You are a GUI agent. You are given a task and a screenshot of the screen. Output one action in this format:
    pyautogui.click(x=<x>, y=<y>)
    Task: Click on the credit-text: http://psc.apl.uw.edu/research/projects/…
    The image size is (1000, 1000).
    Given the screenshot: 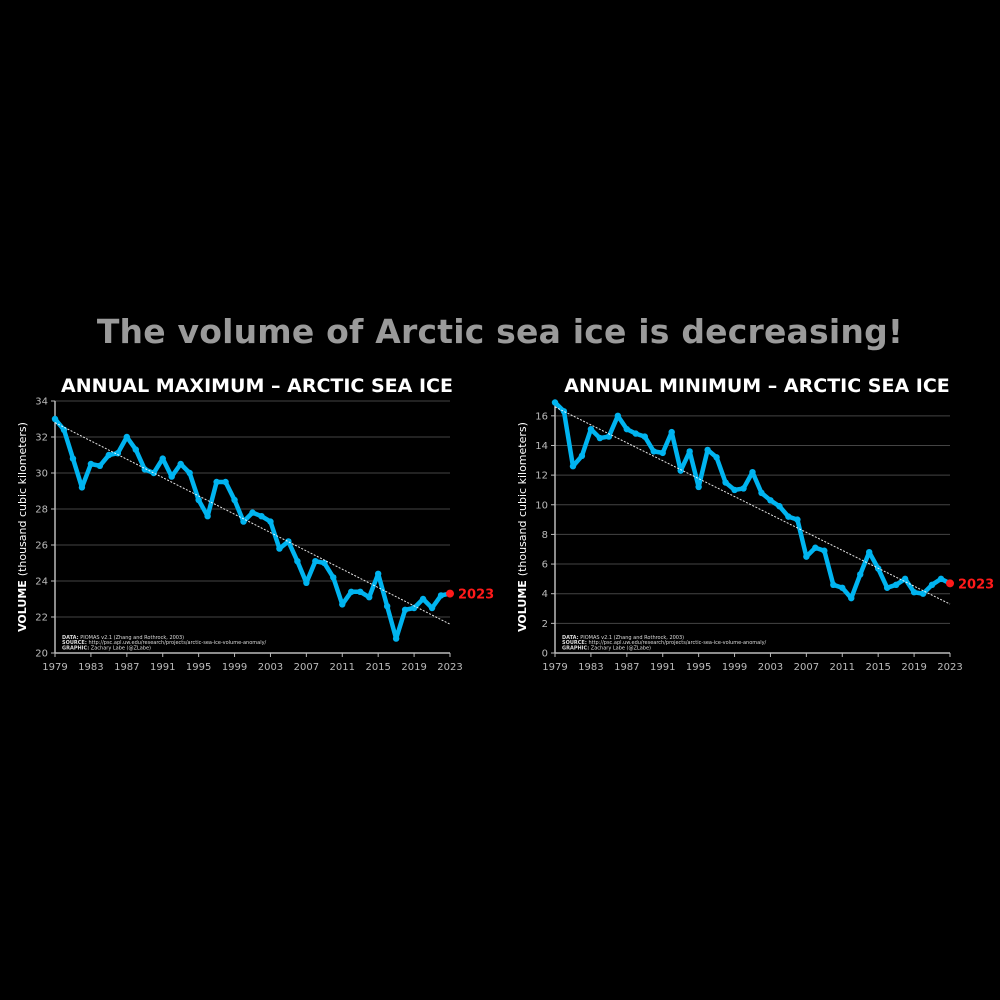 What is the action you would take?
    pyautogui.click(x=677, y=643)
    